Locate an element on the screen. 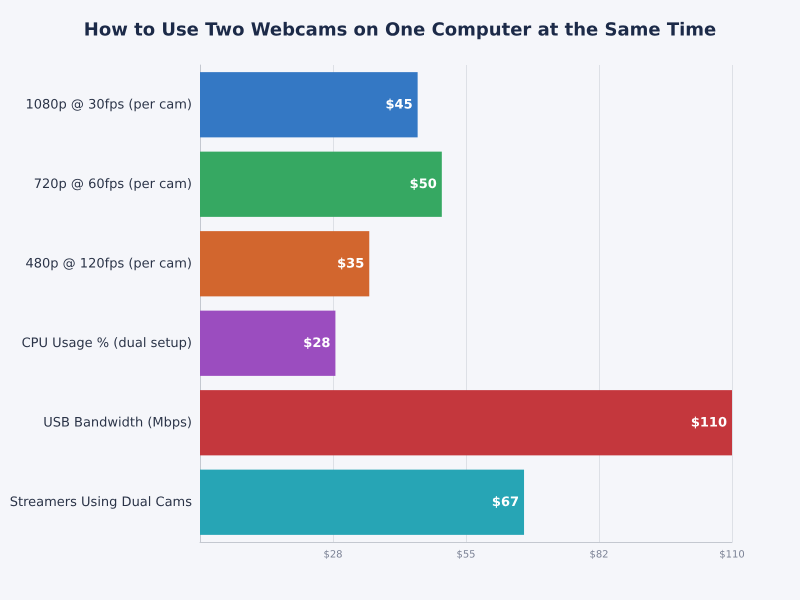 This screenshot has height=600, width=800. data-label: $67 is located at coordinates (506, 502).